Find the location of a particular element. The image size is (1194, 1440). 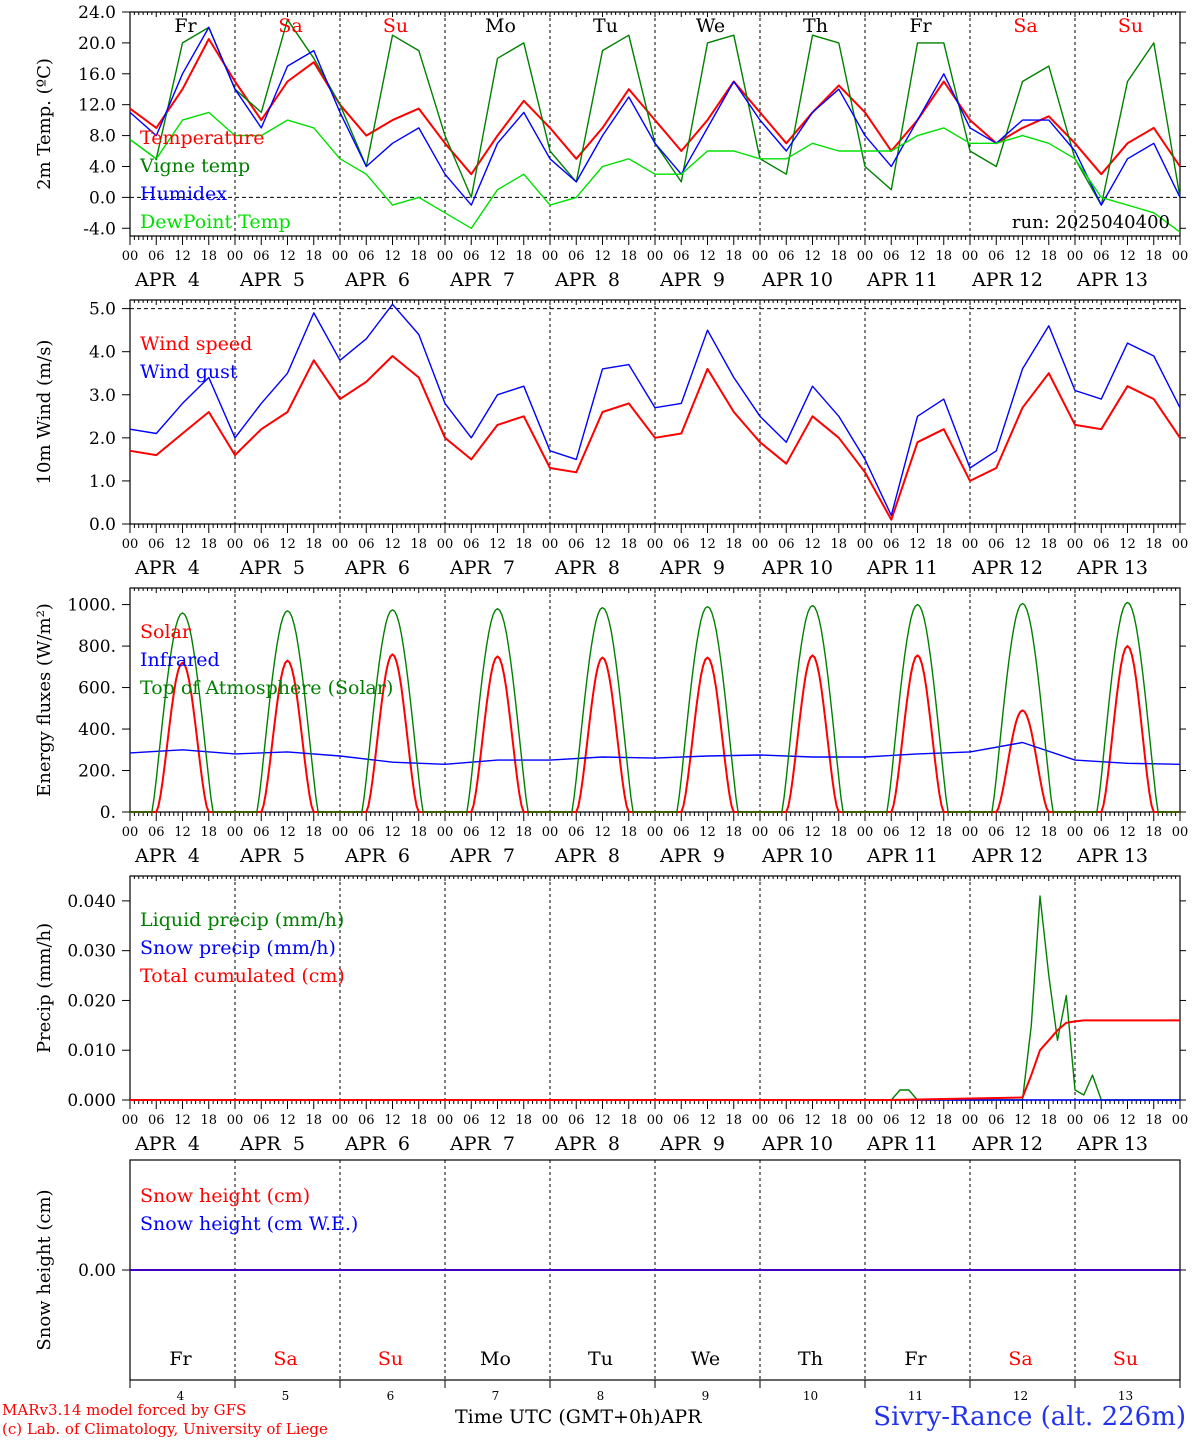

y-tick-label: 0.00 is located at coordinates (97, 1271).